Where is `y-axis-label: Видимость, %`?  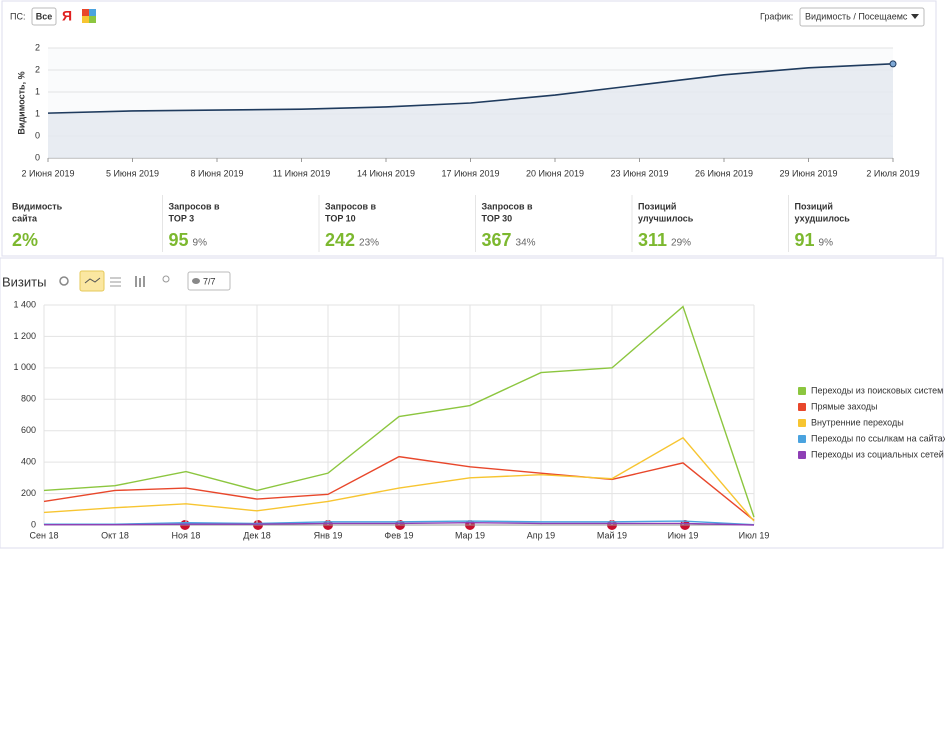
y-axis-label: Видимость, % is located at coordinates (21, 102).